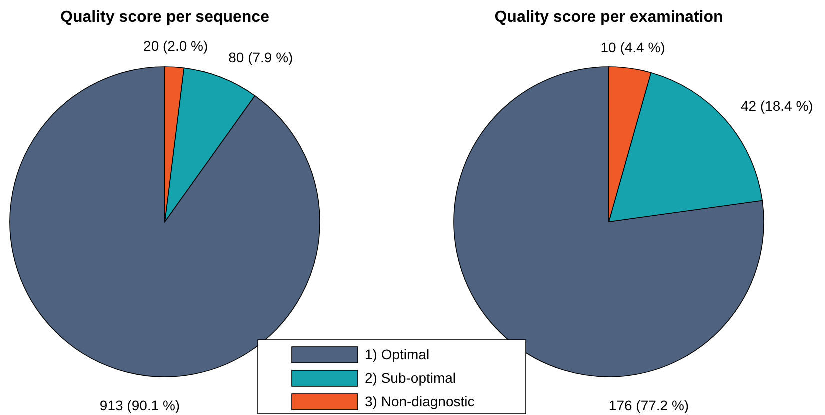 Image resolution: width=825 pixels, height=415 pixels. I want to click on data-label: 20 (2.0 %), so click(176, 46).